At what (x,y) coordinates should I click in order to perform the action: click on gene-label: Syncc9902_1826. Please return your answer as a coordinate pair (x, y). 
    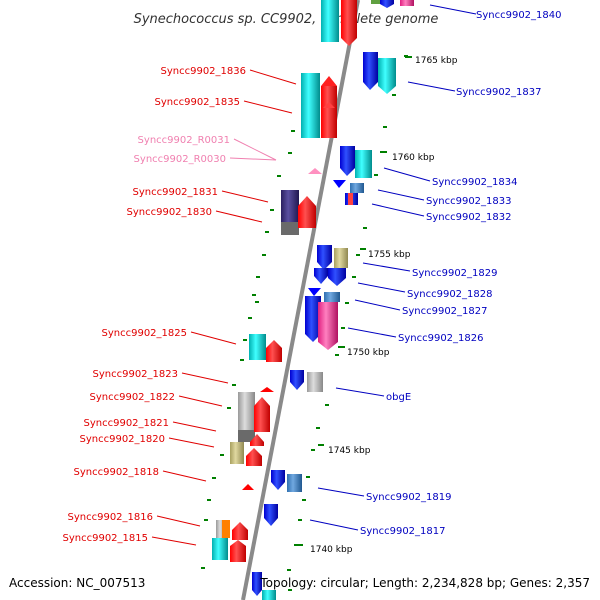
    Looking at the image, I should click on (441, 338).